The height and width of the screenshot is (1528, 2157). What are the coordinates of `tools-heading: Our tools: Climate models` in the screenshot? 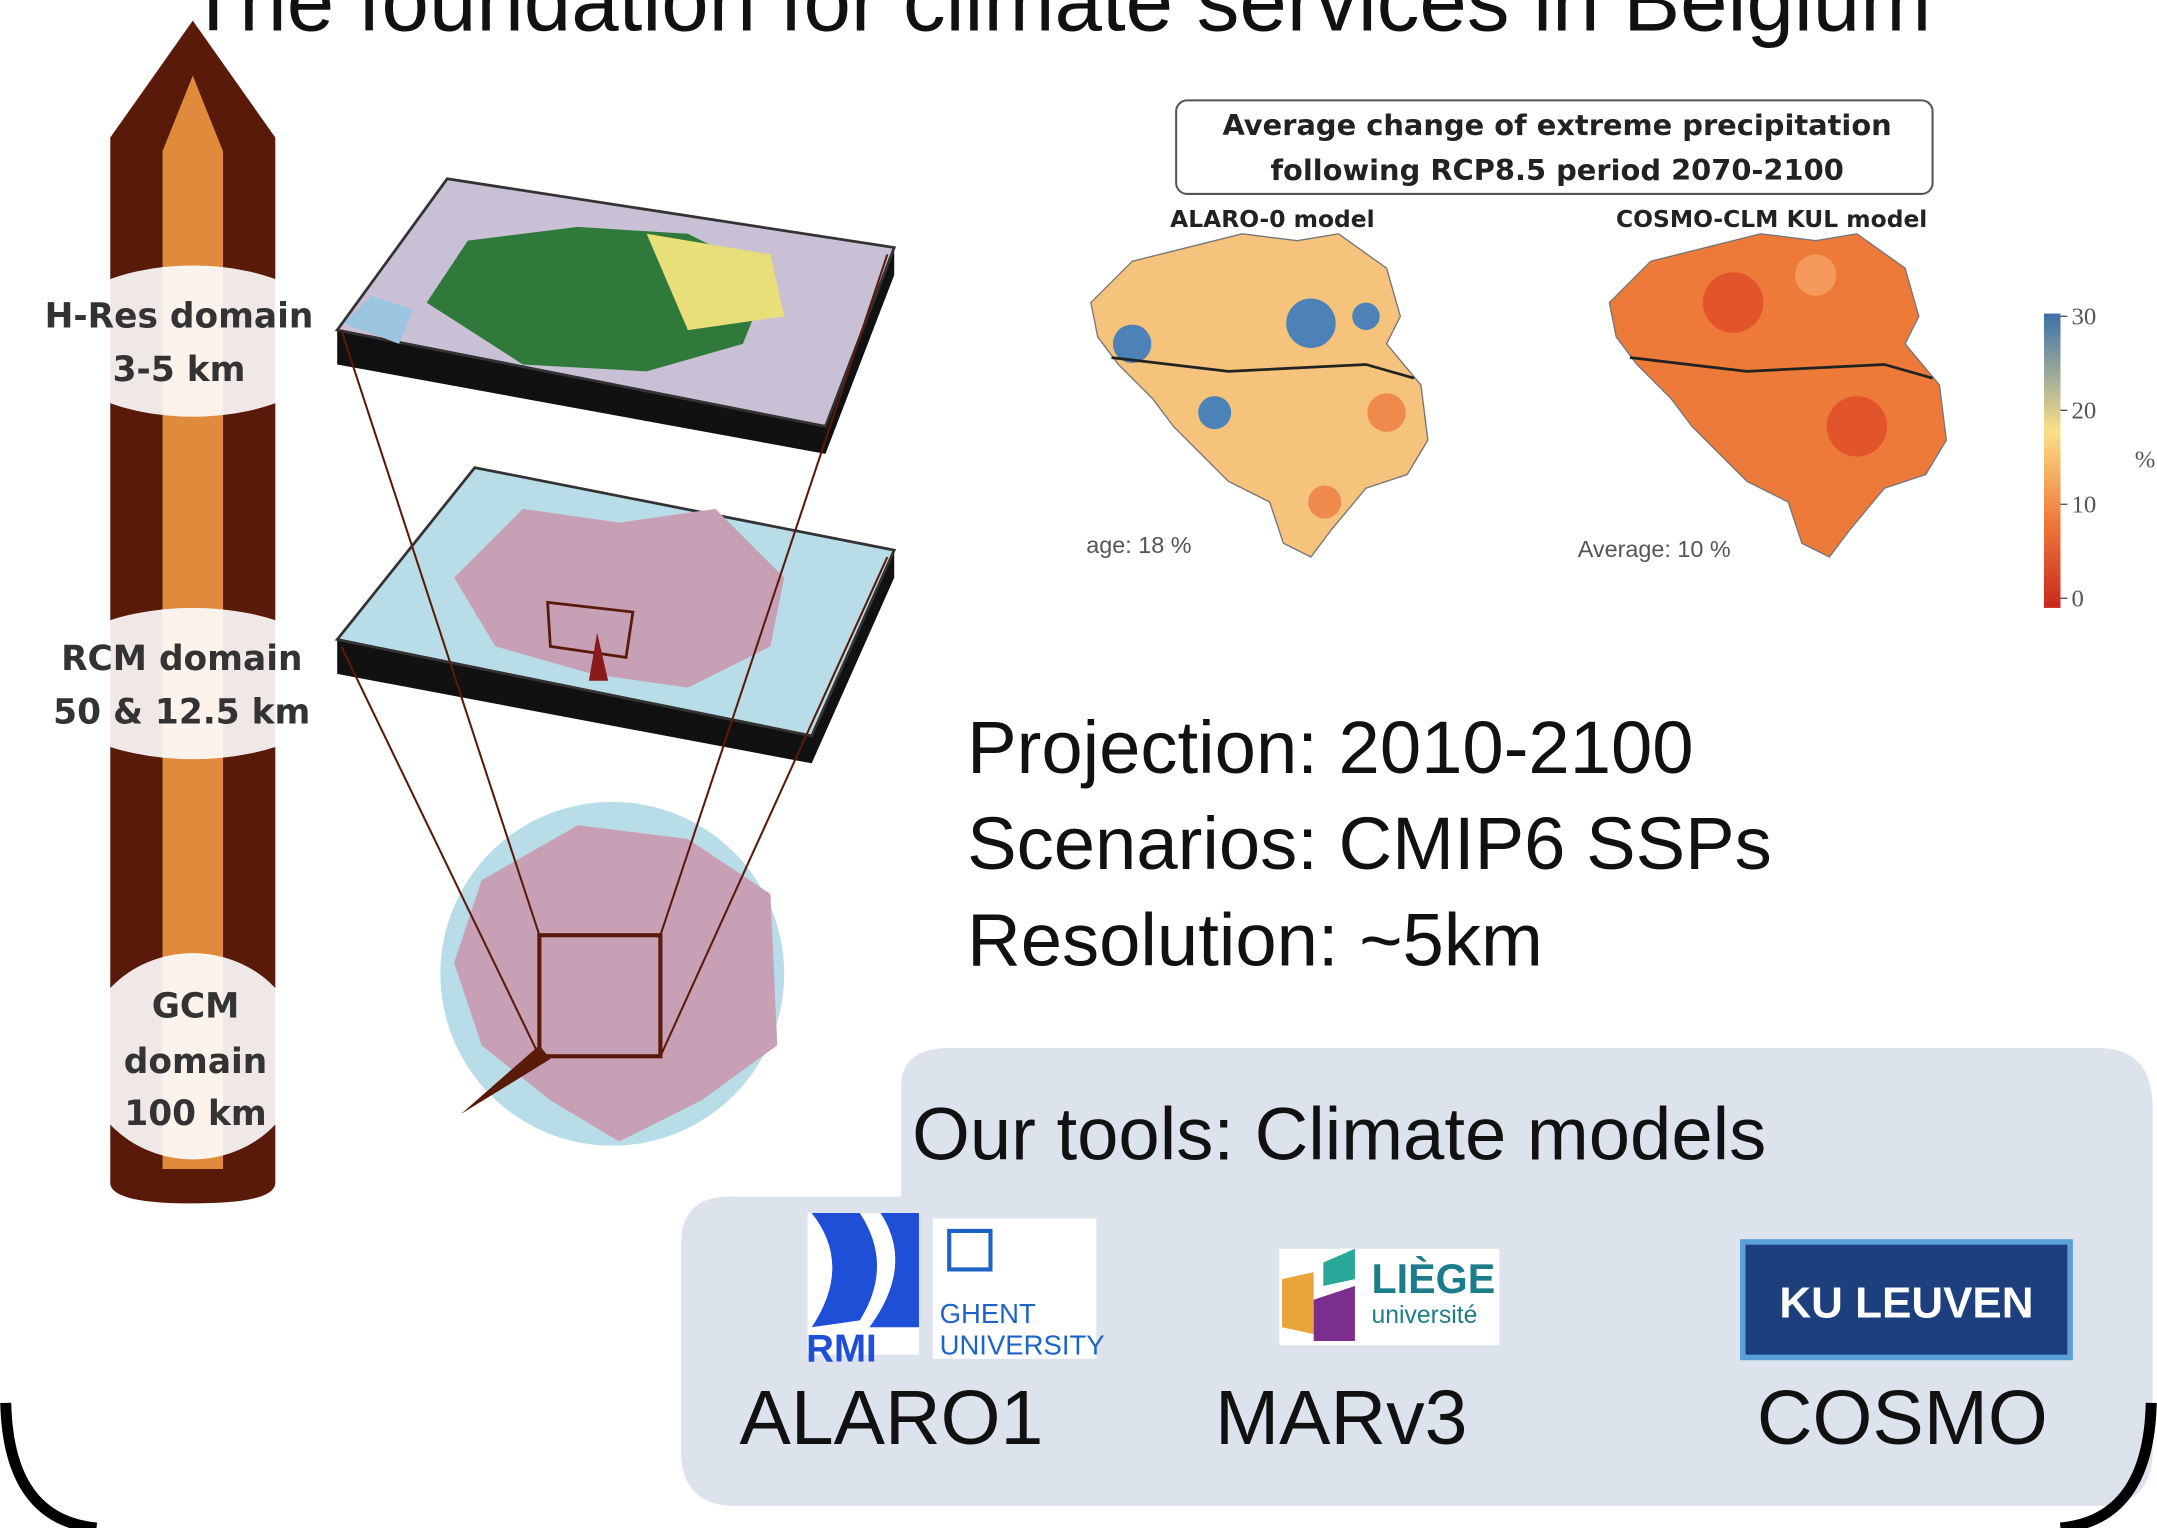 It's located at (1339, 1133).